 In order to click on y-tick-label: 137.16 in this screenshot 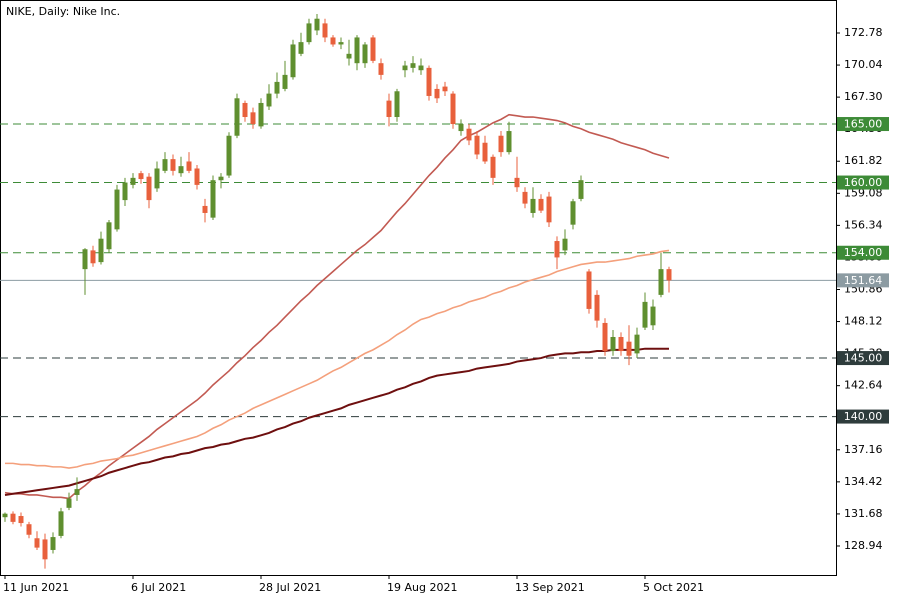, I will do `click(863, 449)`.